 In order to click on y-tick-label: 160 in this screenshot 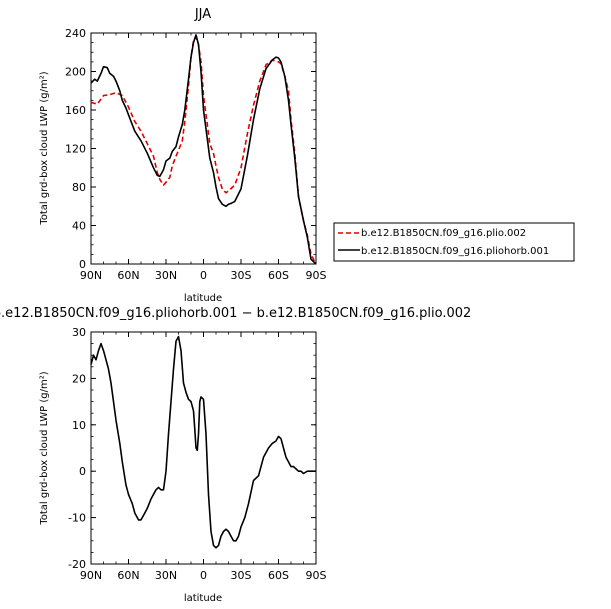, I will do `click(75, 110)`.